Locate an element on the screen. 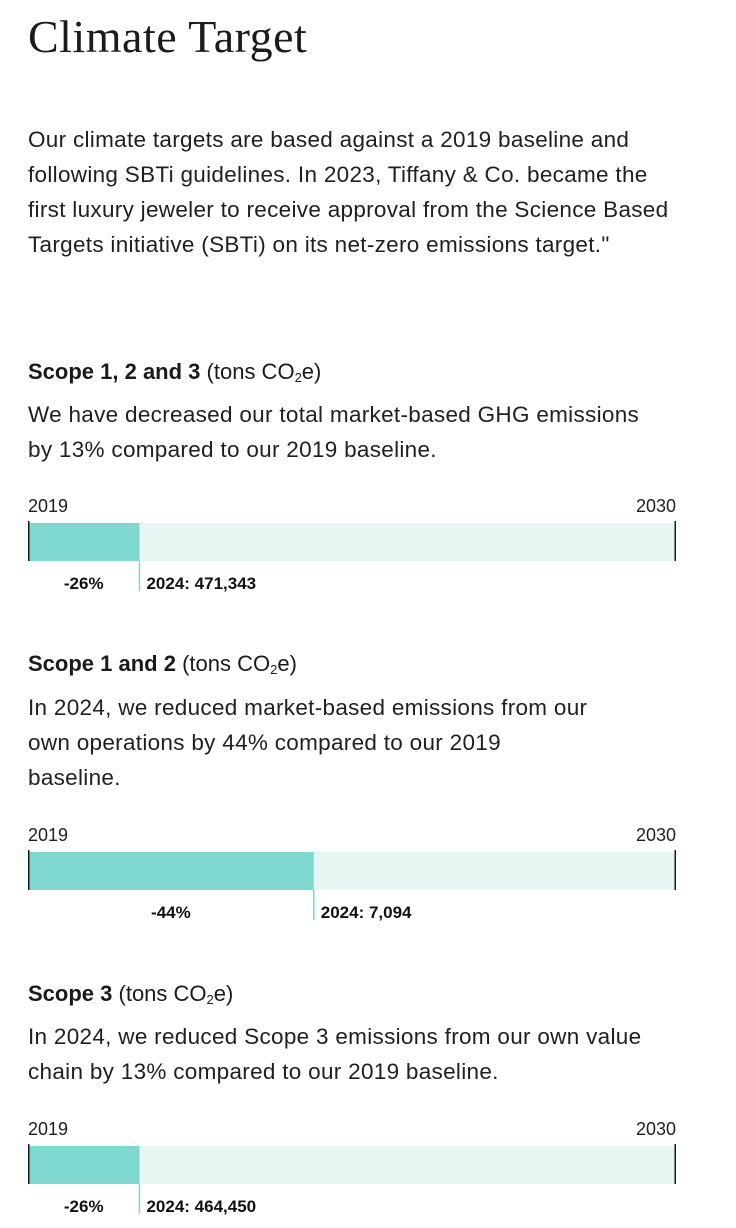 This screenshot has width=736, height=1228. scope-title: Scope 1, 2 and 3 (tons CO2e) is located at coordinates (174, 372).